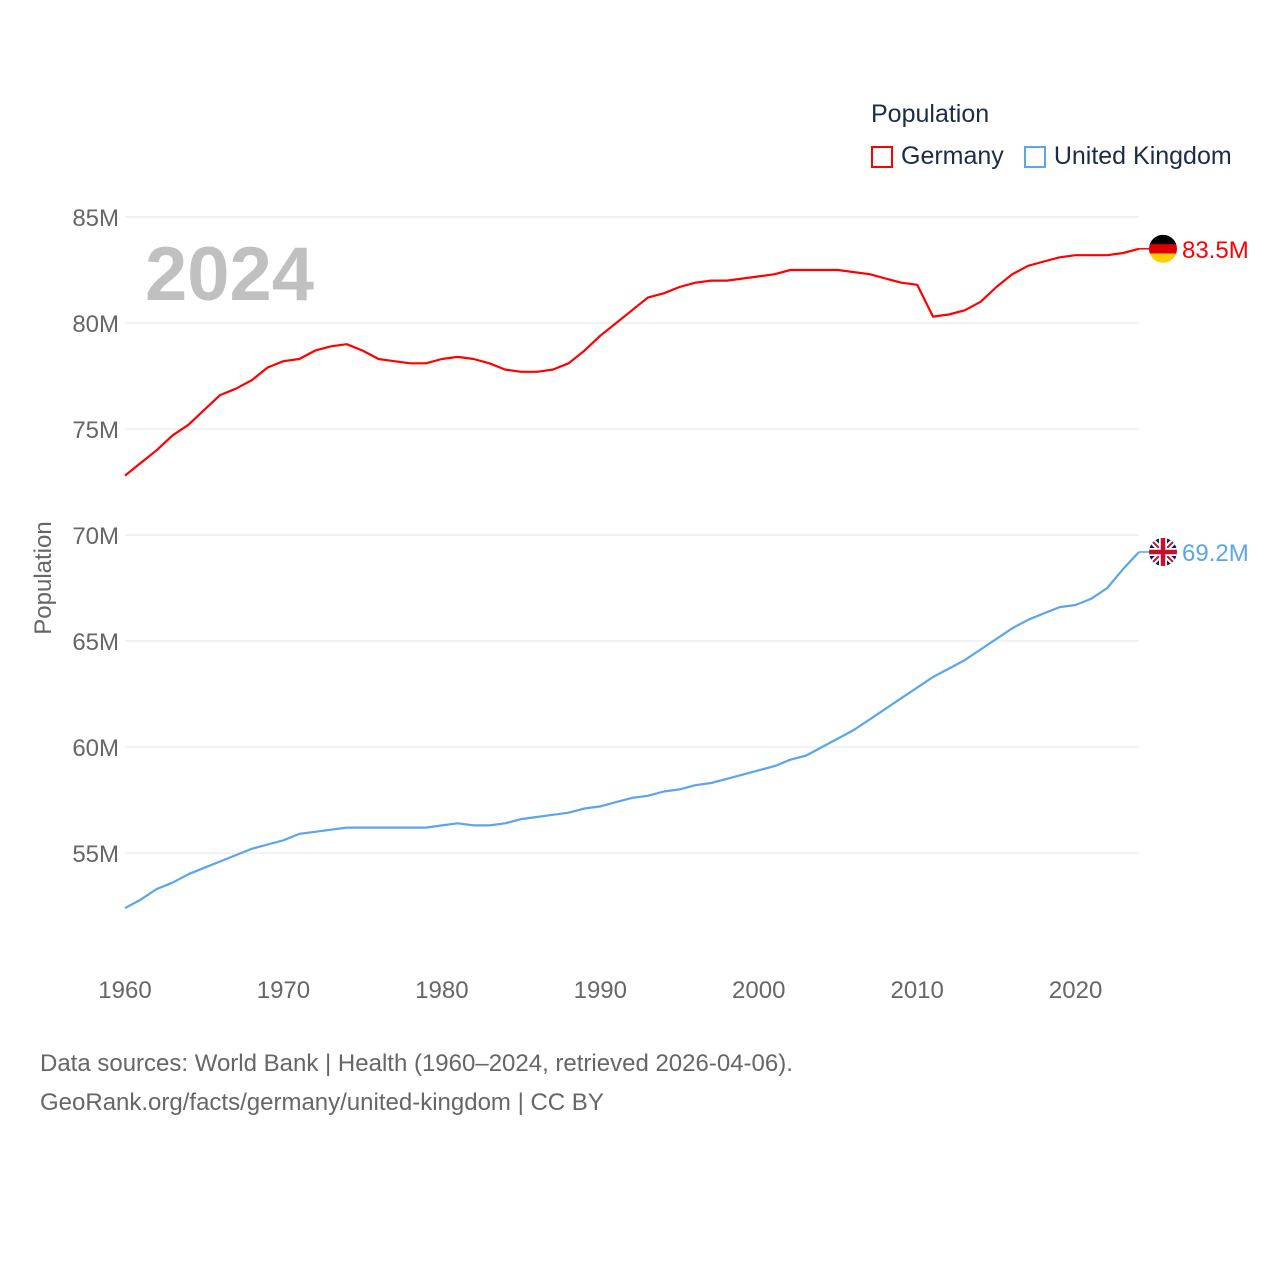 The image size is (1280, 1280). I want to click on x-tick-label: 2000, so click(758, 990).